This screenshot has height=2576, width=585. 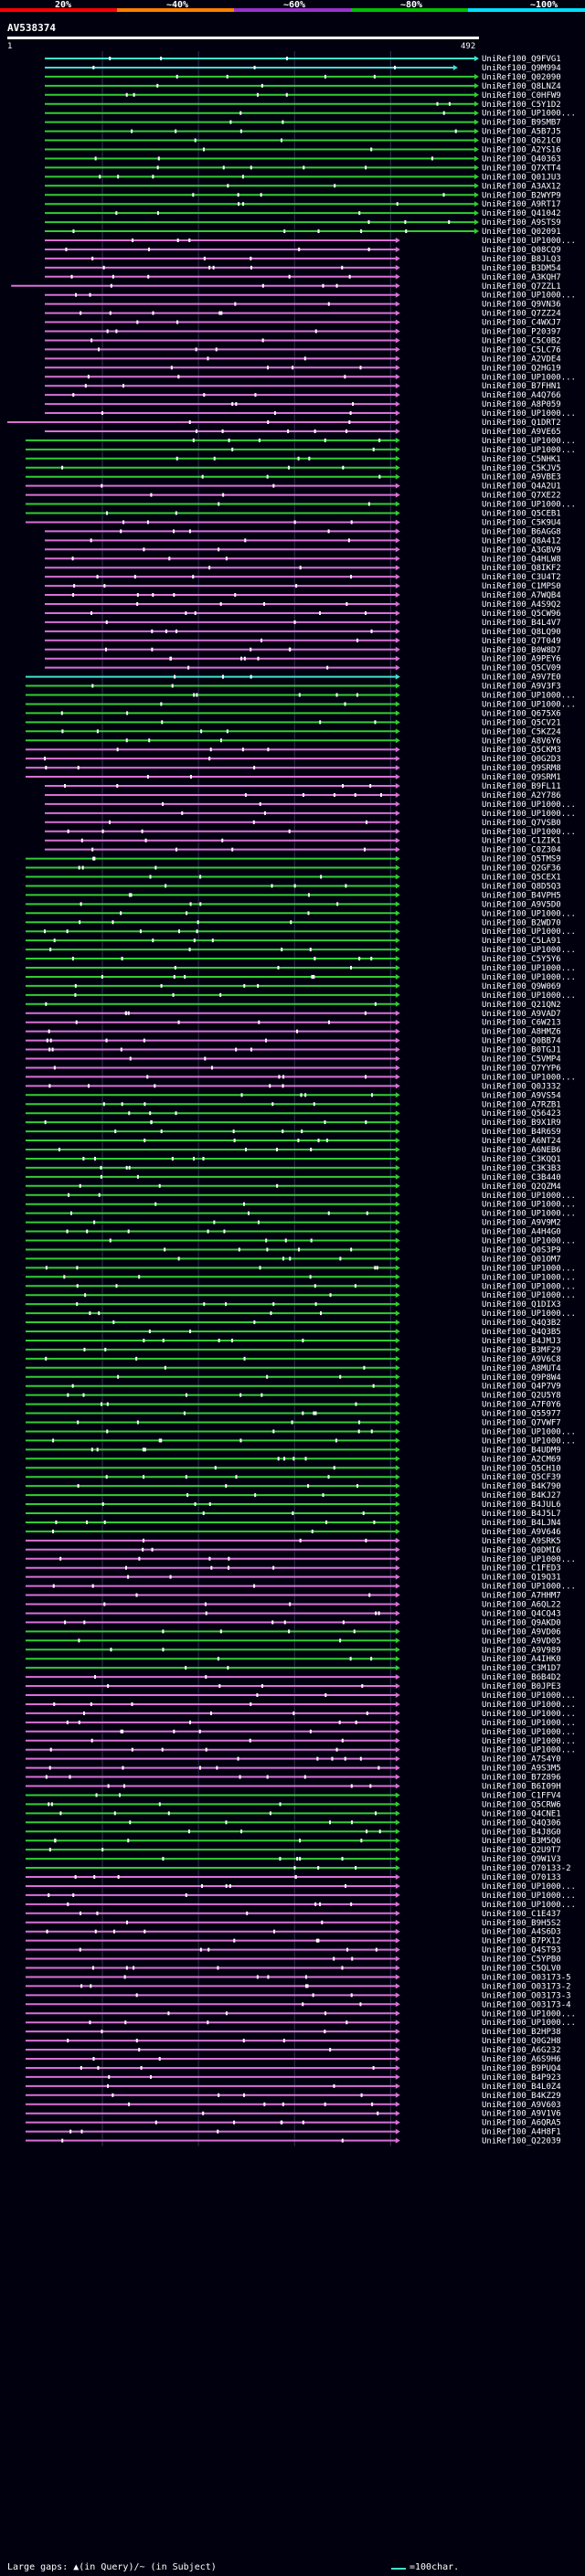 What do you see at coordinates (521, 159) in the screenshot?
I see `hit-label: UniRef100_Q40363` at bounding box center [521, 159].